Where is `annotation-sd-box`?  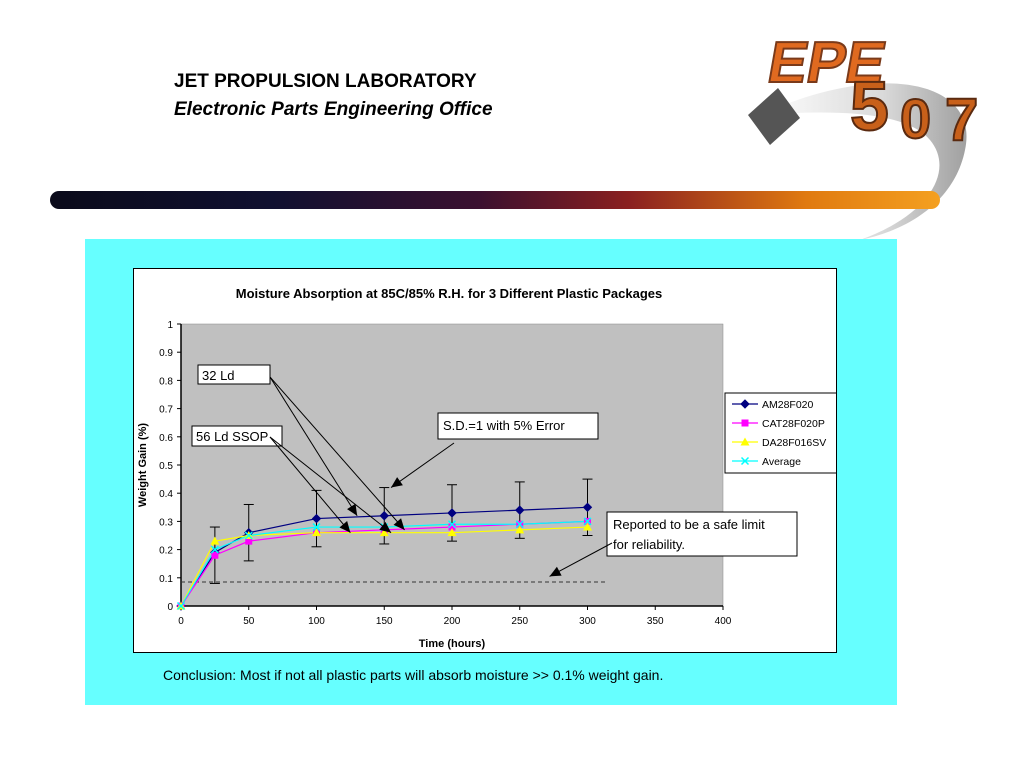
annotation-sd-box is located at coordinates (518, 426).